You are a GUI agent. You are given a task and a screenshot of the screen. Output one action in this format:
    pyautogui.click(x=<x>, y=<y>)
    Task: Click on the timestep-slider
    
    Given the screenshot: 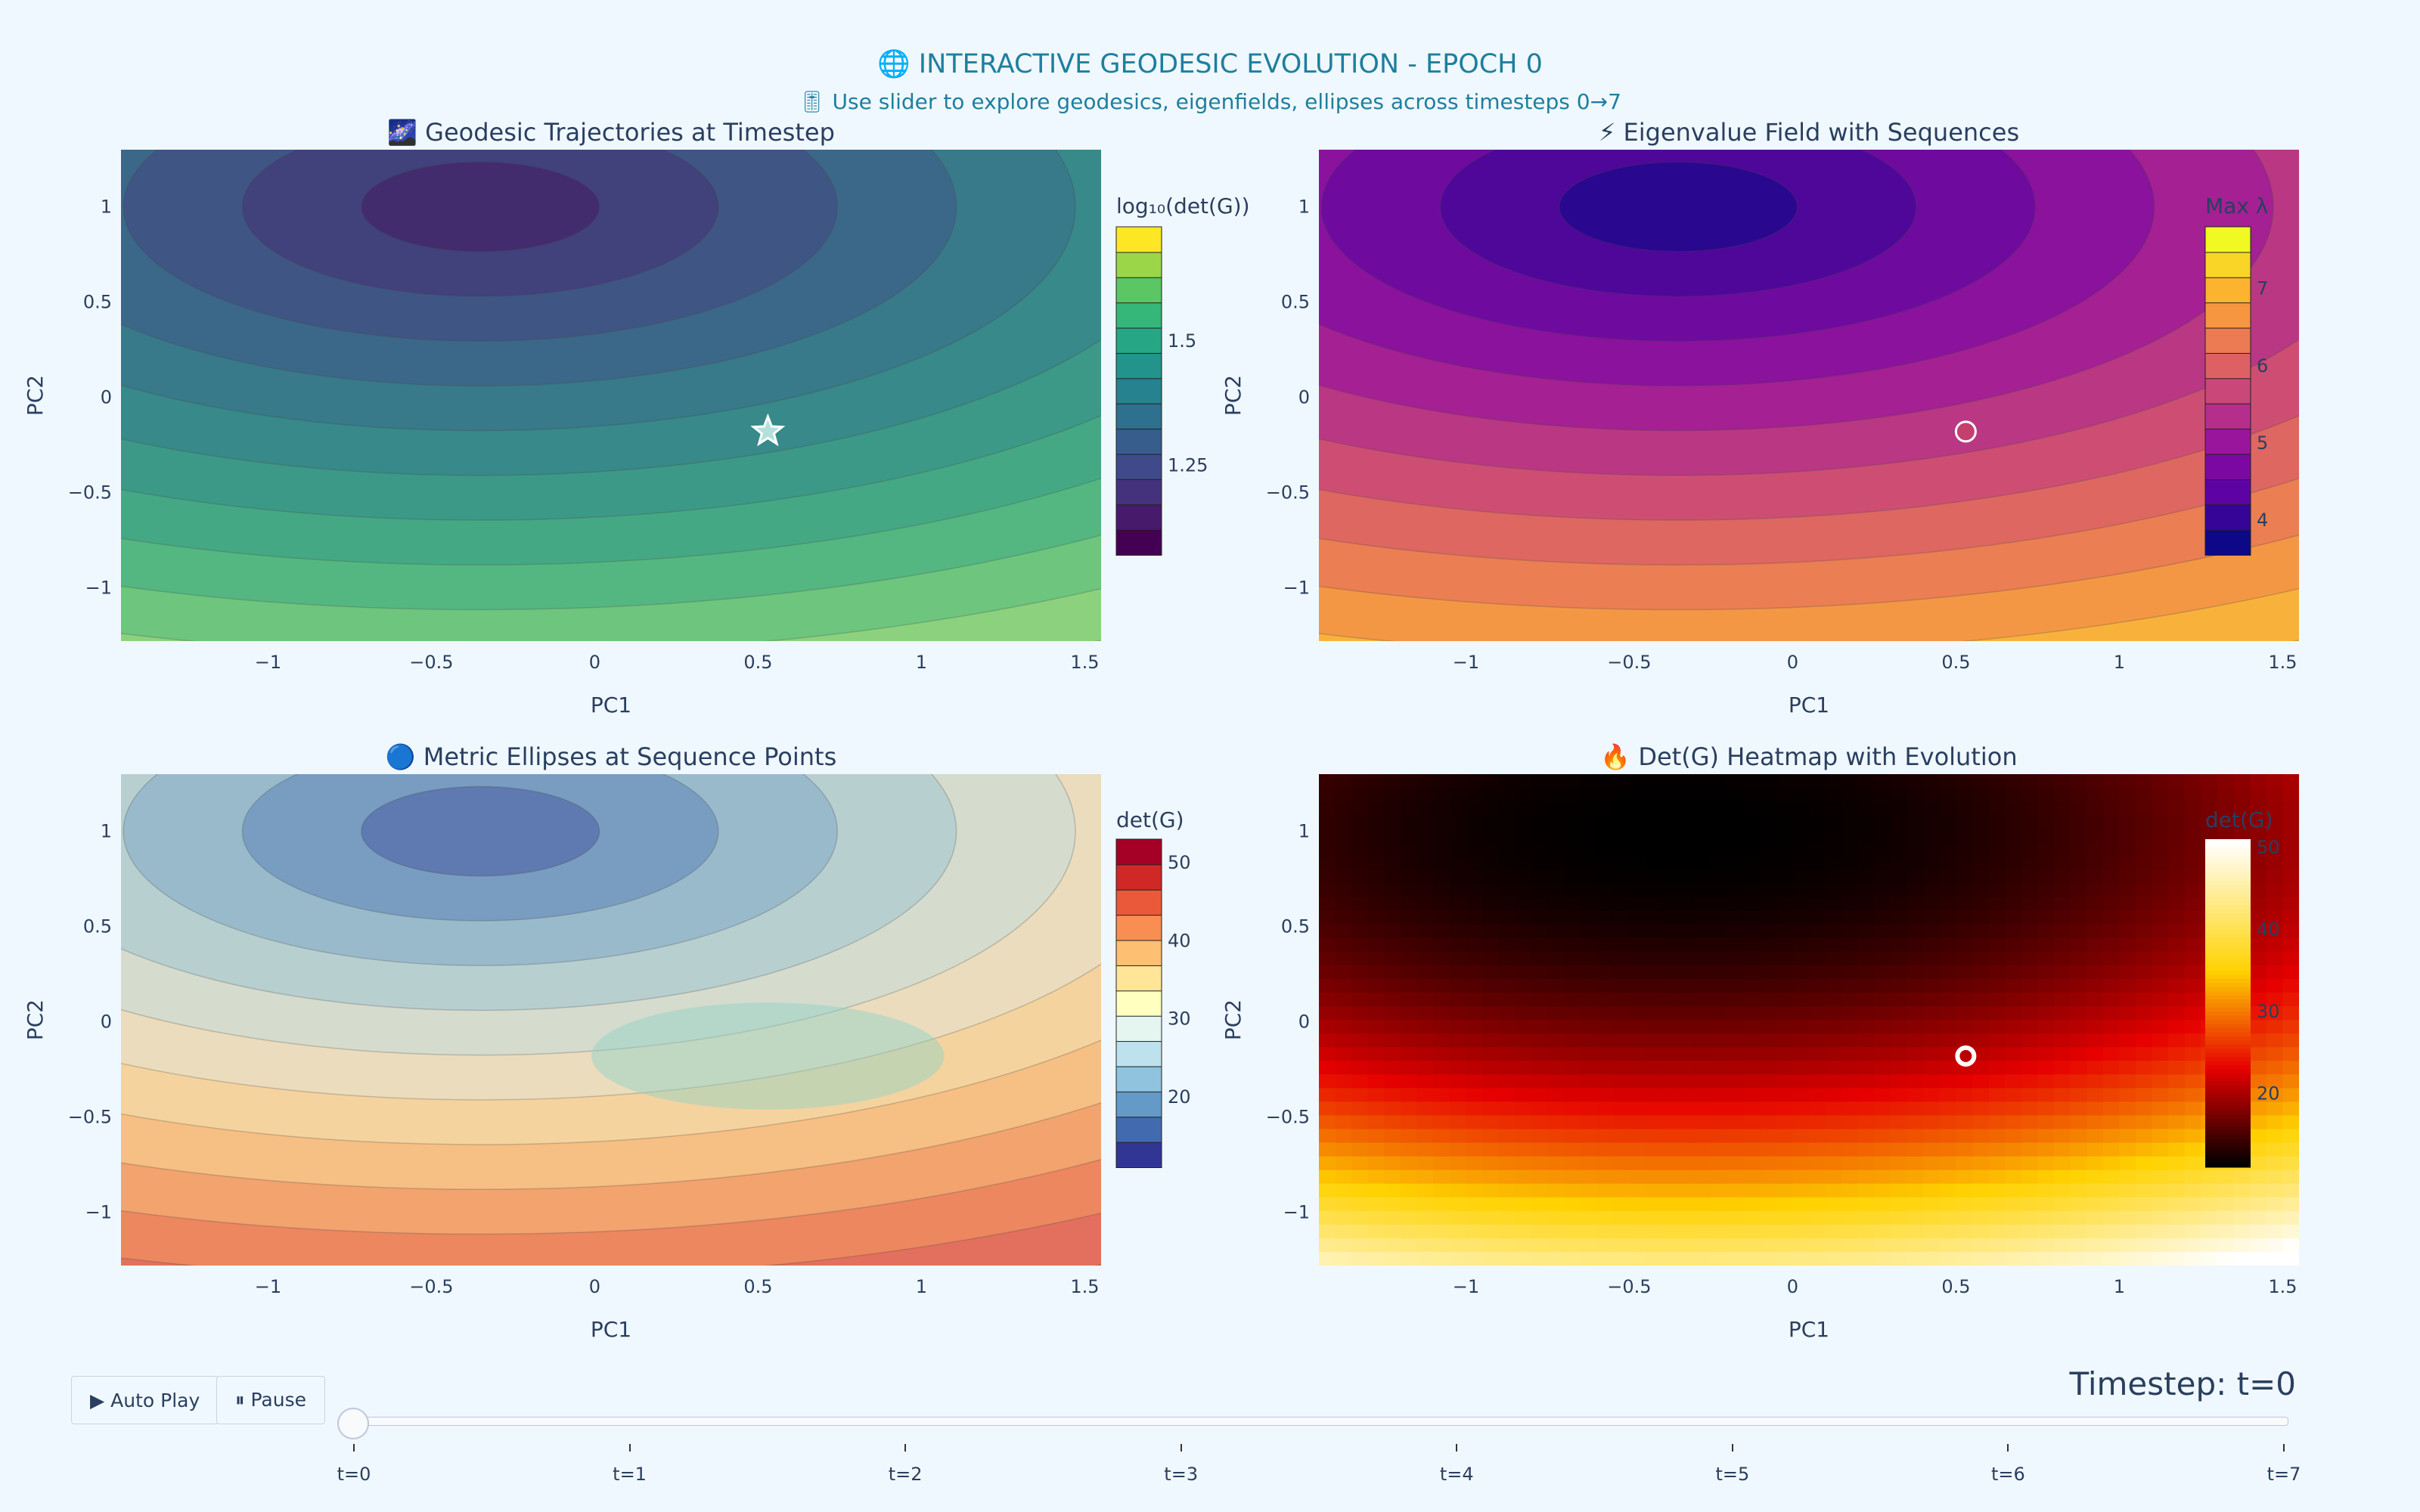 What is the action you would take?
    pyautogui.click(x=1320, y=1421)
    